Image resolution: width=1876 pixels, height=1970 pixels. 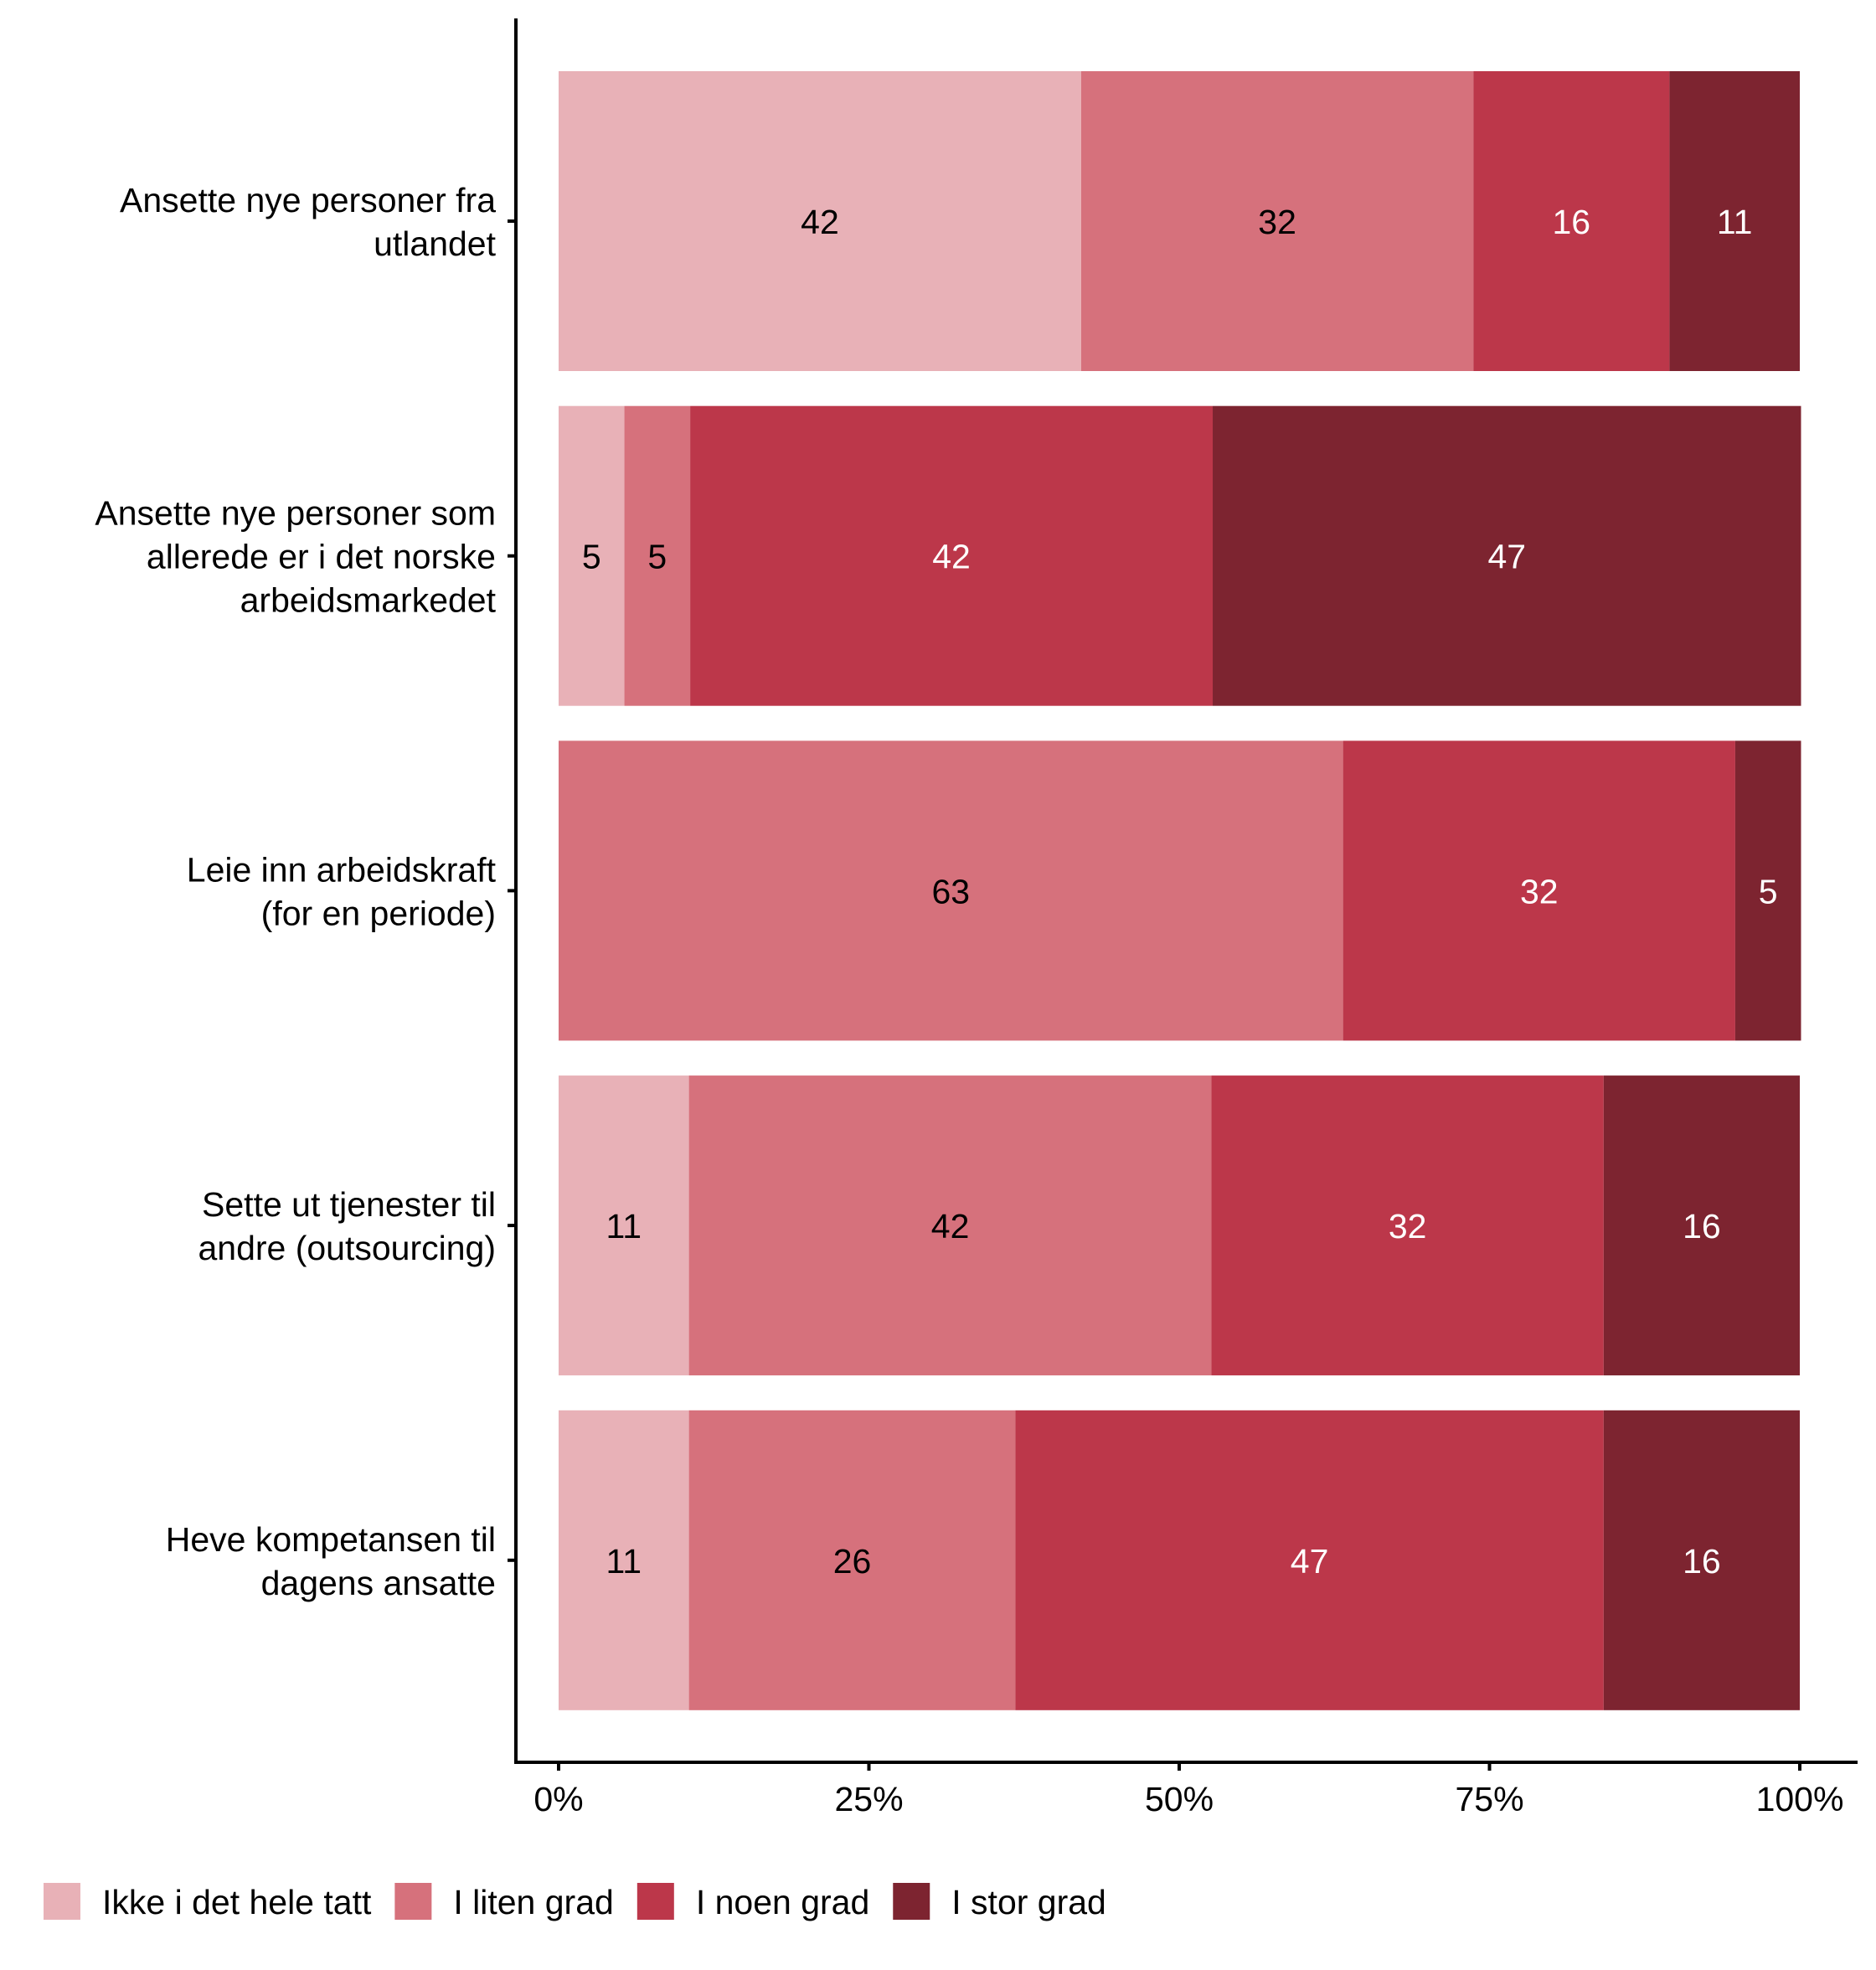 I want to click on category-label: allerede er i det norske, so click(x=321, y=557).